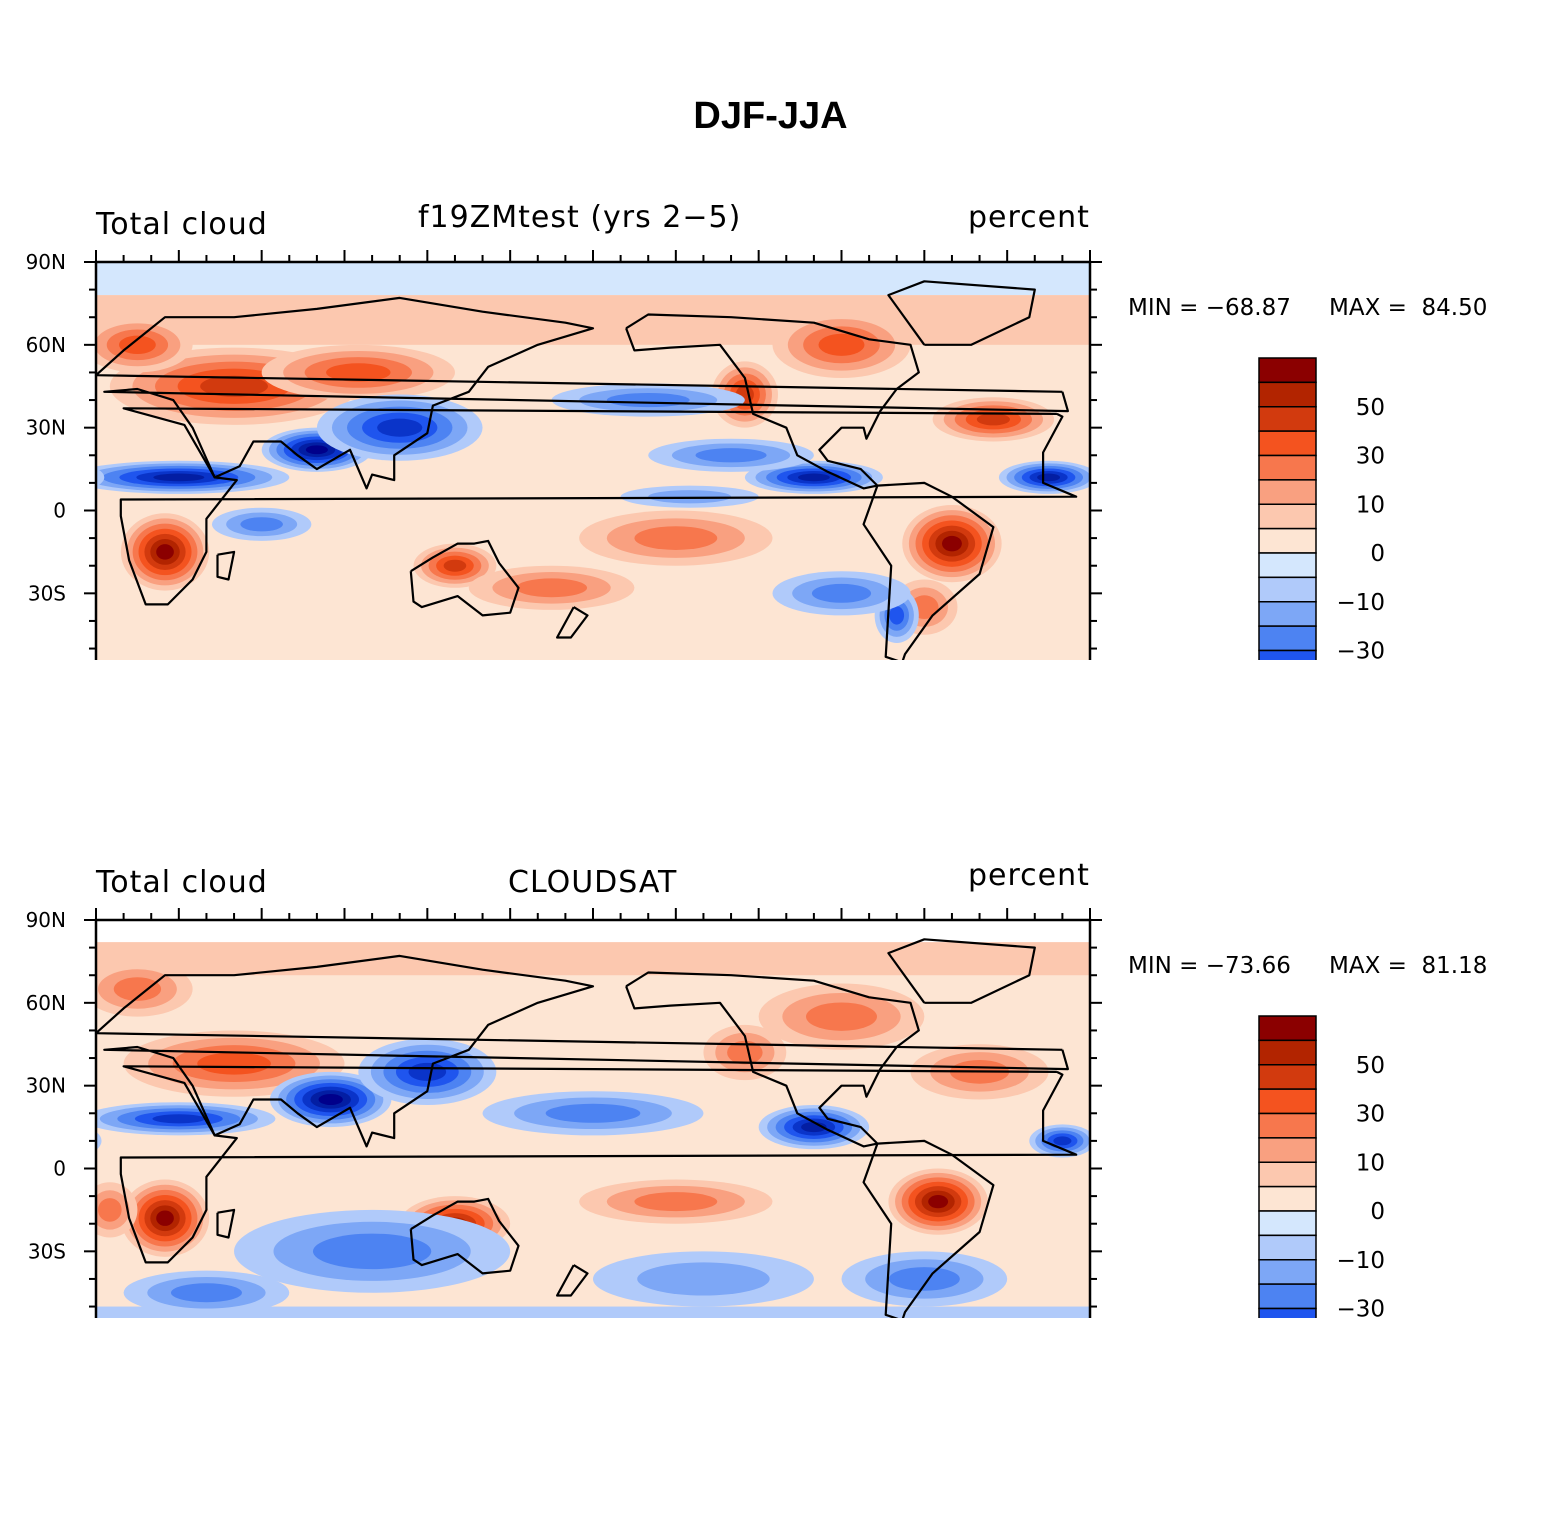  I want to click on max-label: MAX = 84.50, so click(1408, 308).